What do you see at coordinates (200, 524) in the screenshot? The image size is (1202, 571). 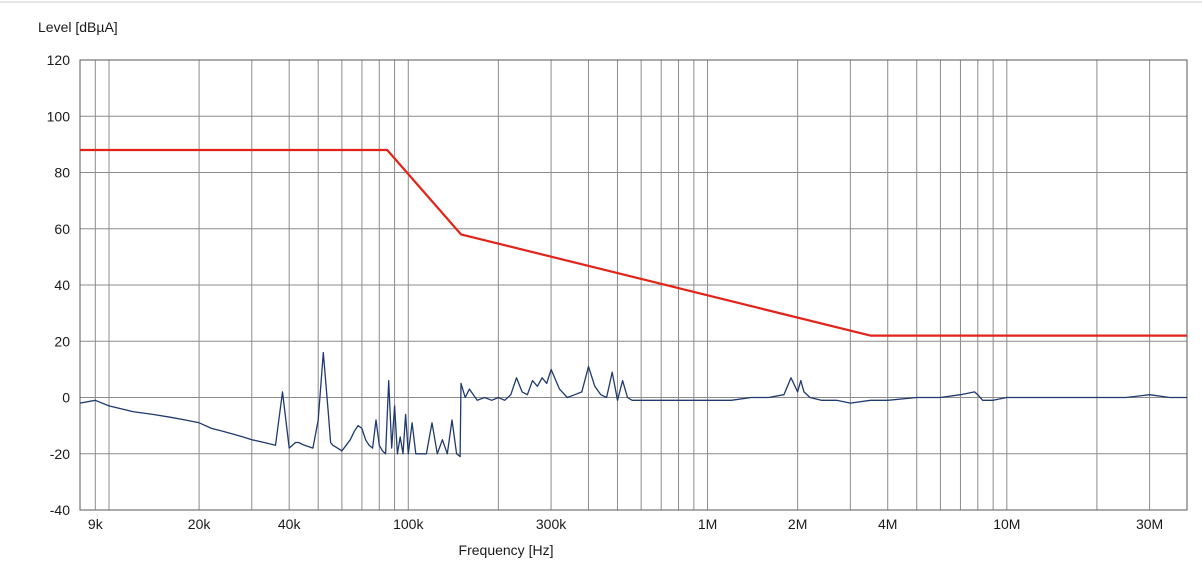 I see `x-tick-label: 20k` at bounding box center [200, 524].